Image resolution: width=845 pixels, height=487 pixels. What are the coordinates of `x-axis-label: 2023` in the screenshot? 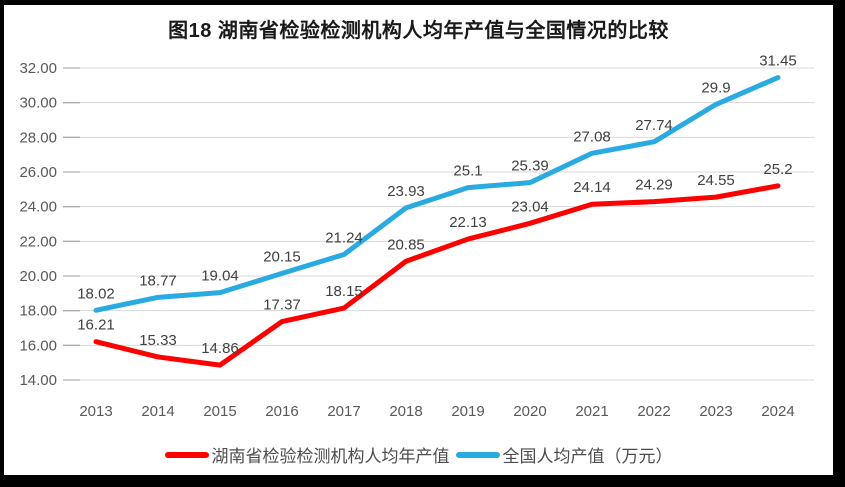 It's located at (715, 411).